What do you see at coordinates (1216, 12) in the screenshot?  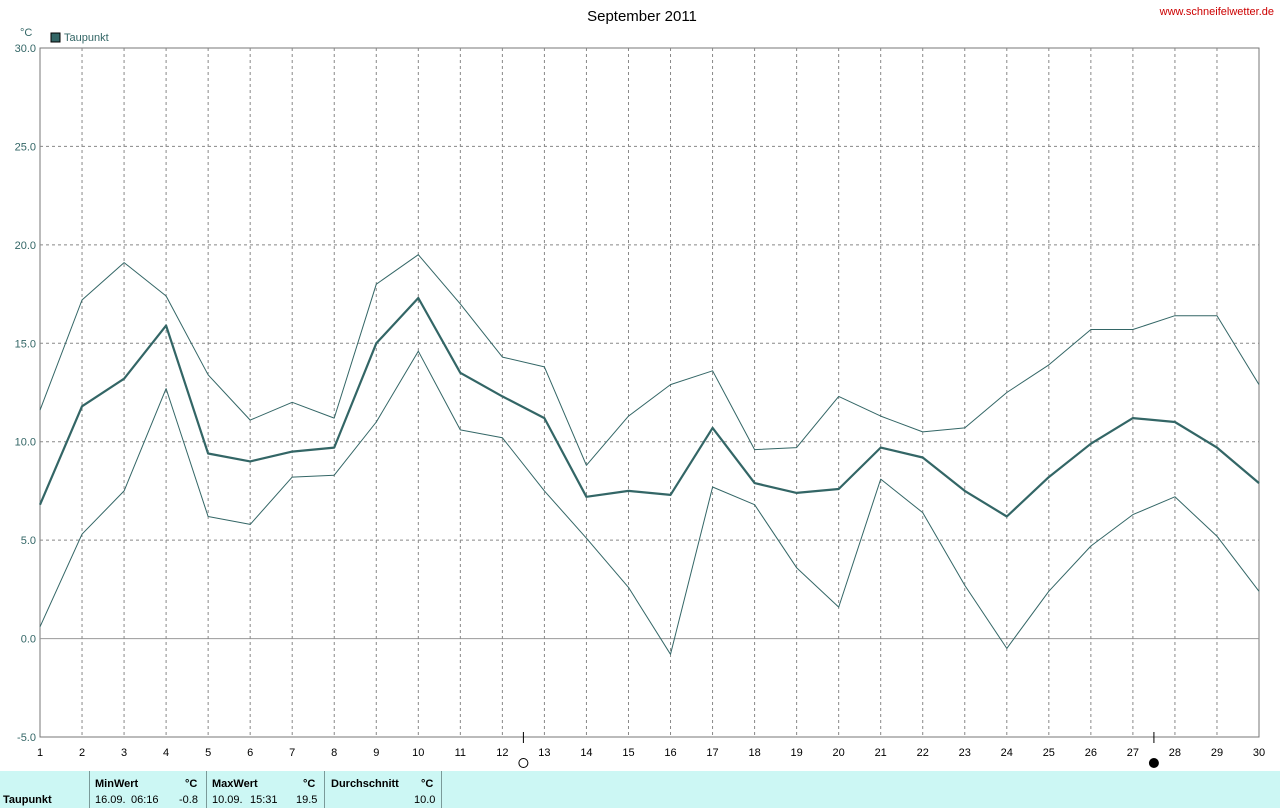 I see `site-url: www.schneifelwetter.de` at bounding box center [1216, 12].